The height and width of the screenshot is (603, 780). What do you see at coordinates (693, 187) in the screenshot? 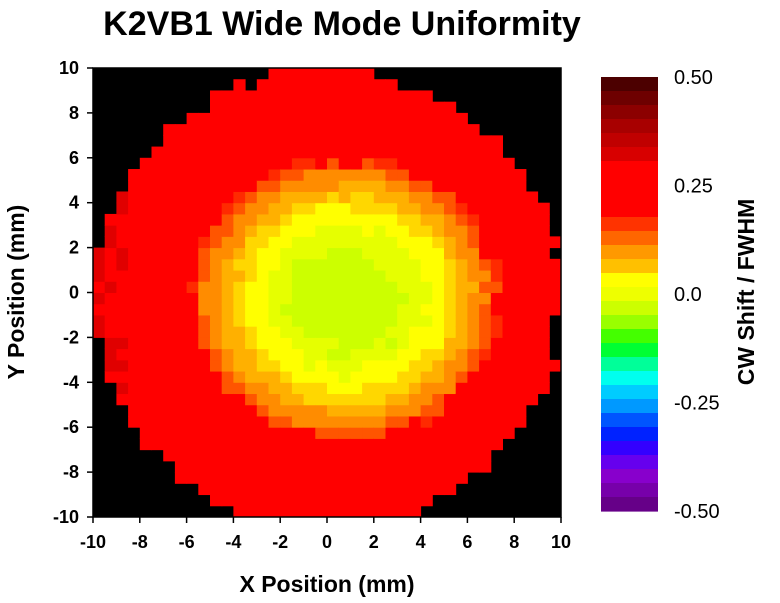
I see `colorbar-tick-label: 0.25` at bounding box center [693, 187].